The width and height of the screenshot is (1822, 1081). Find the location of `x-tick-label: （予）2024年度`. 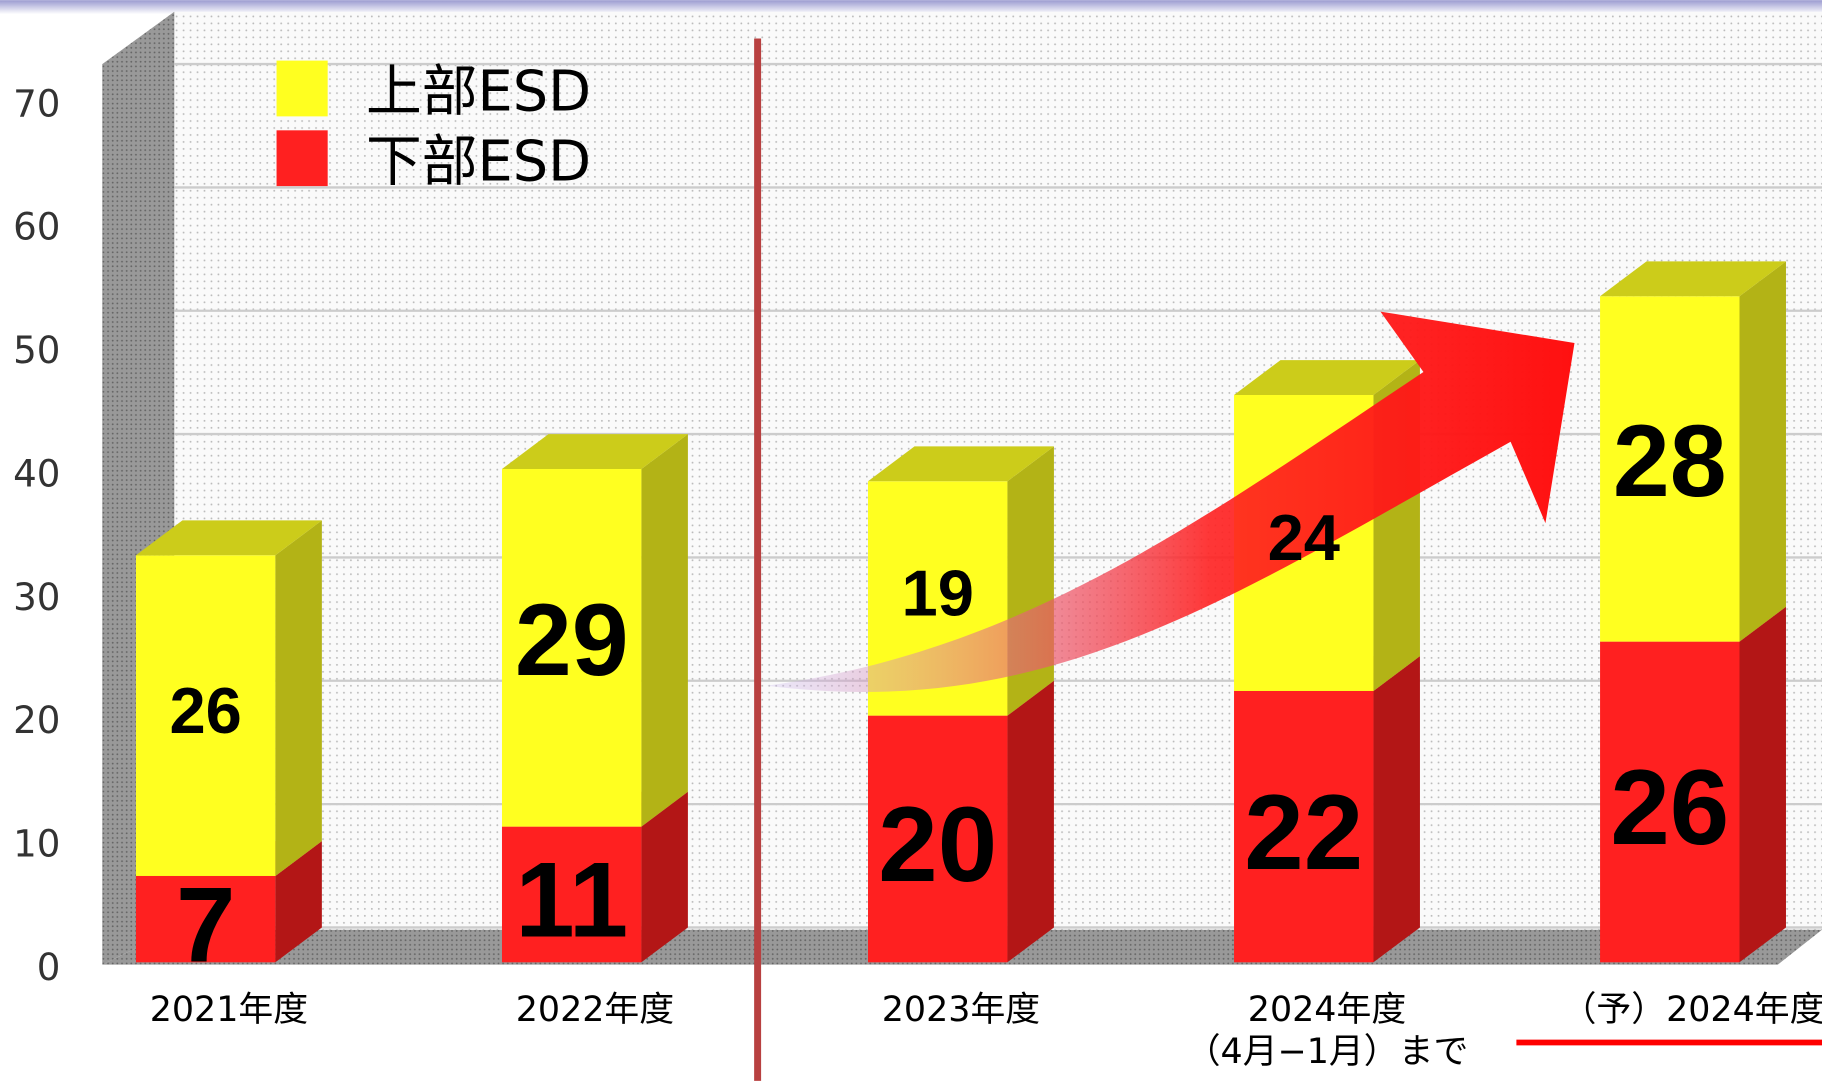

x-tick-label: （予）2024年度 is located at coordinates (1692, 1010).